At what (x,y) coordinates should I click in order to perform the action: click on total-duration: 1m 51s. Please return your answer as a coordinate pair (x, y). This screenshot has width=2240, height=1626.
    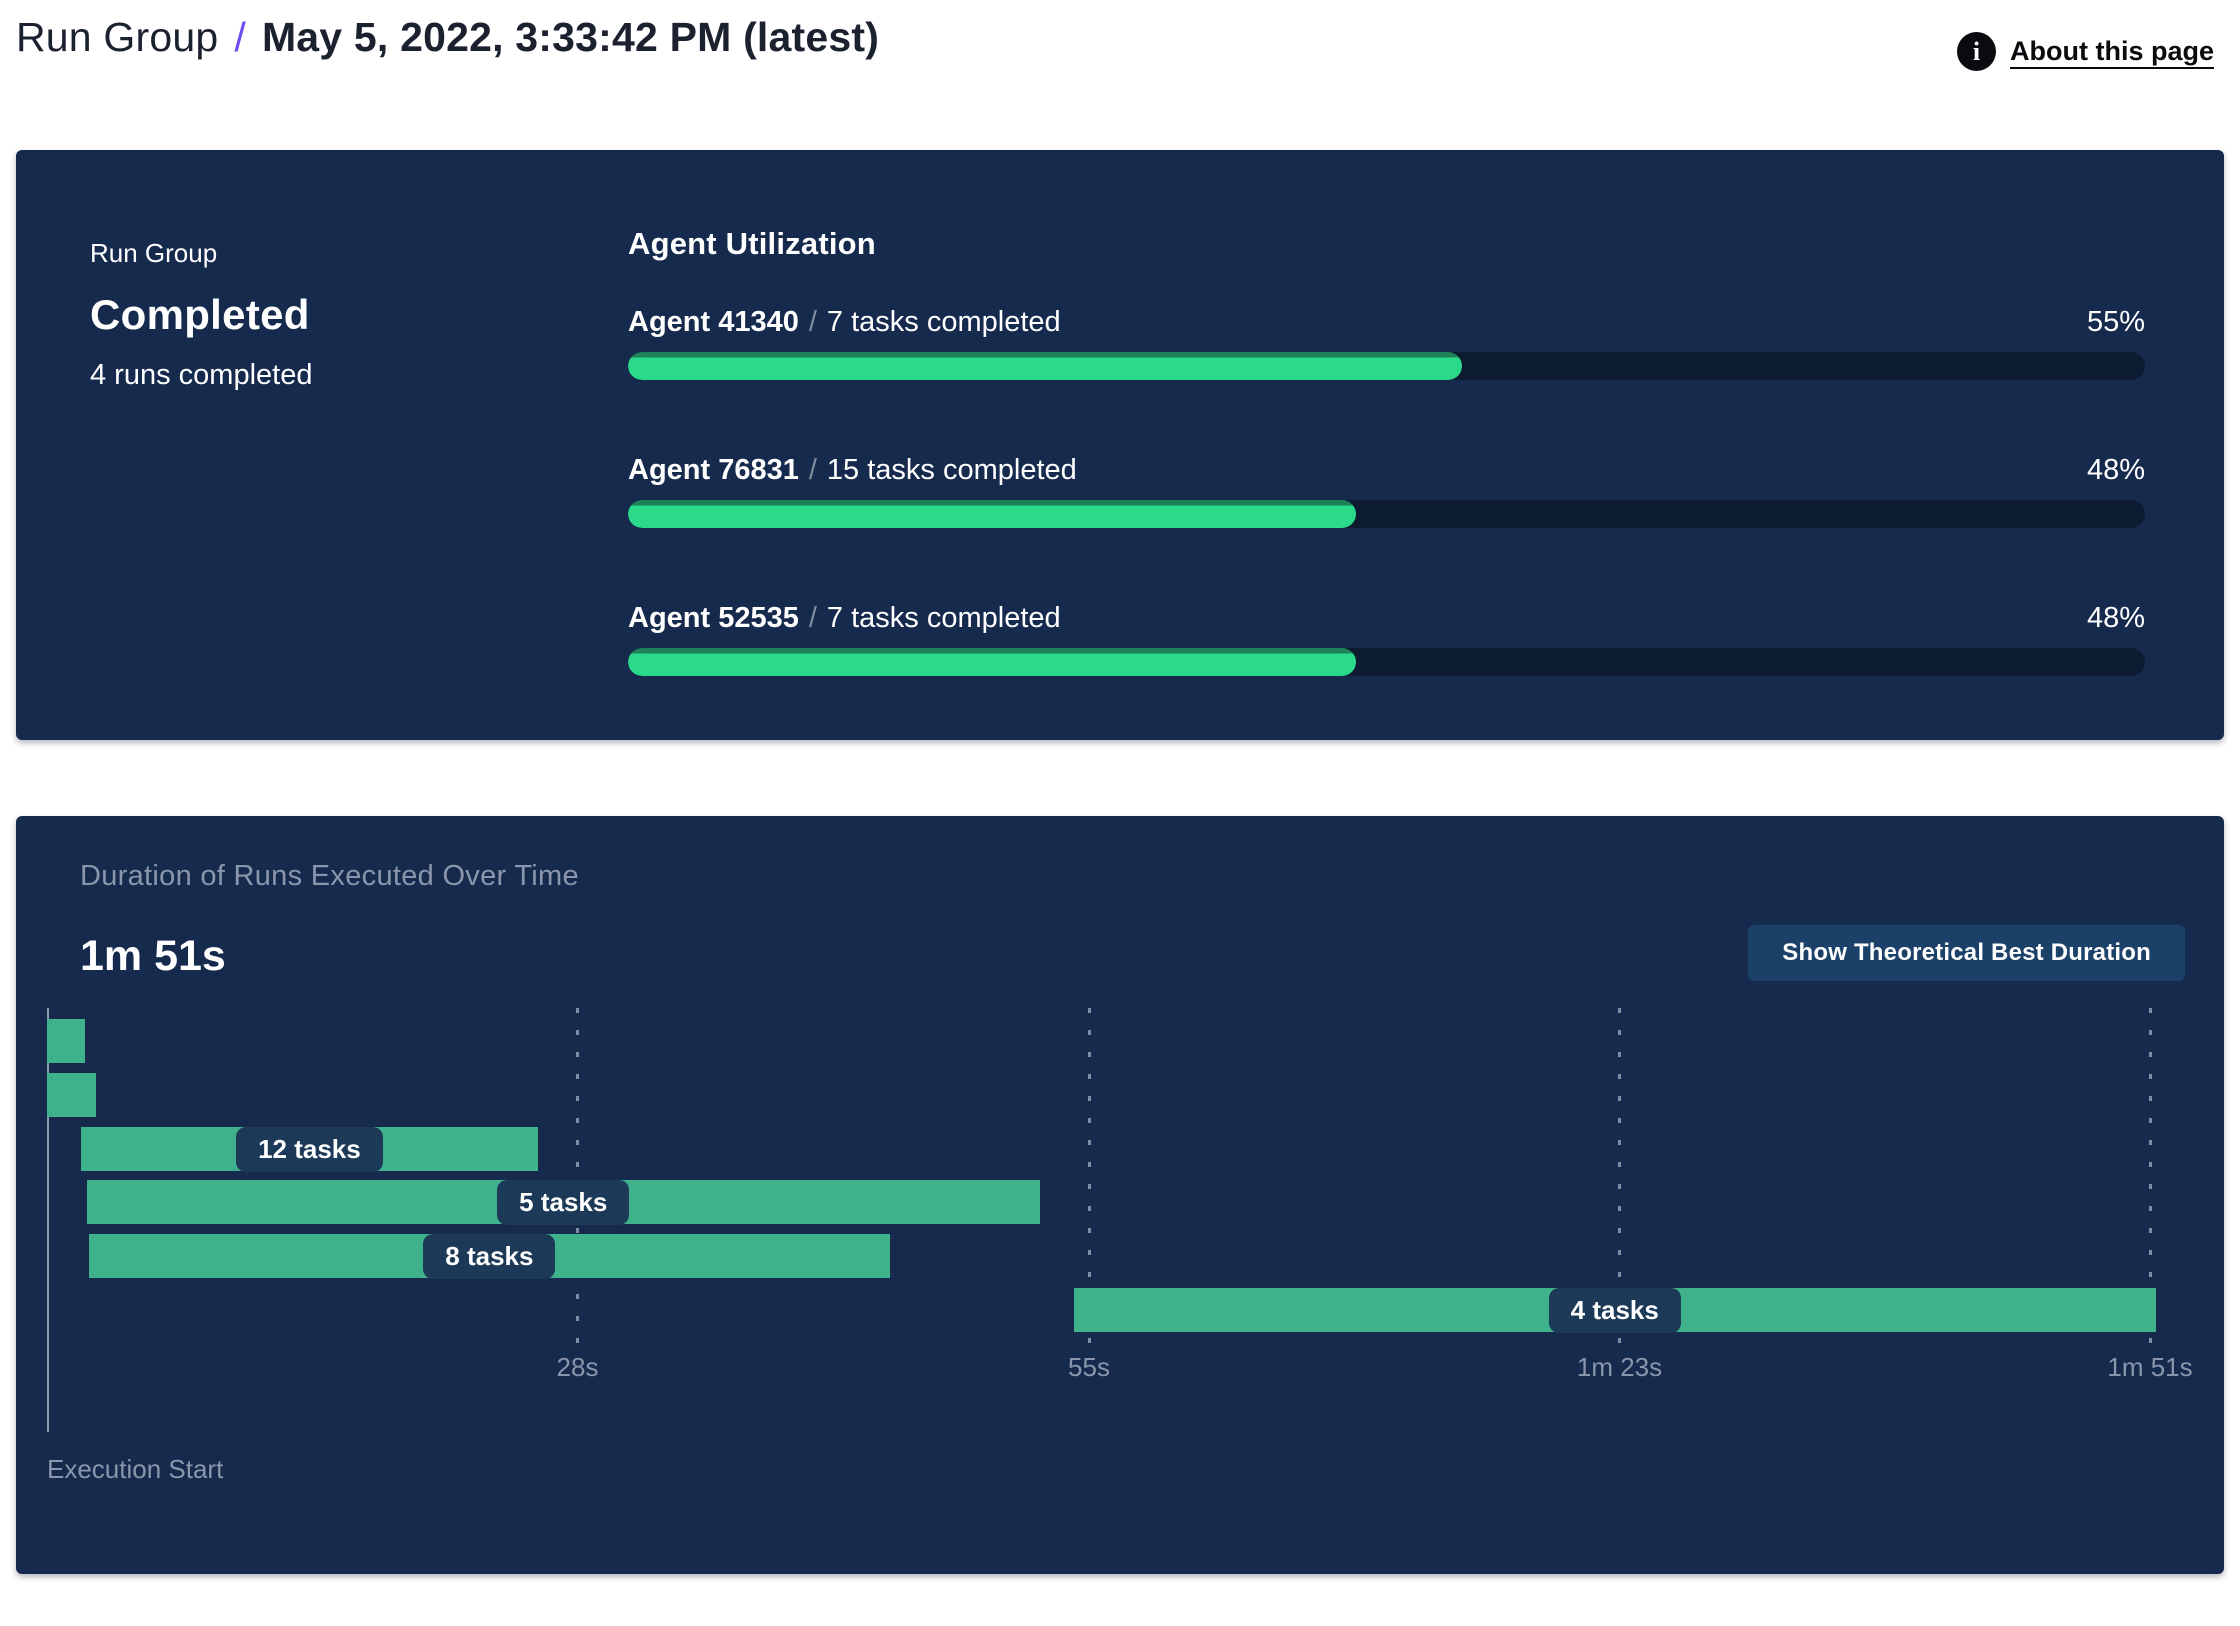
    Looking at the image, I should click on (153, 956).